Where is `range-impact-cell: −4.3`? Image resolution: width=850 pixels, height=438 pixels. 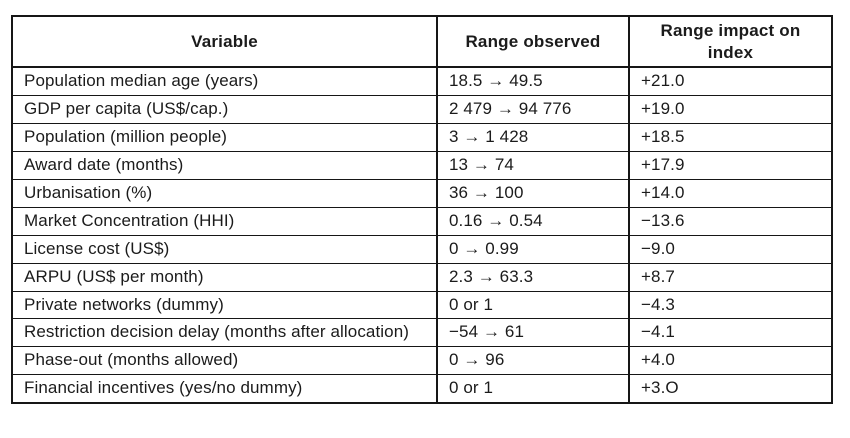
range-impact-cell: −4.3 is located at coordinates (730, 304).